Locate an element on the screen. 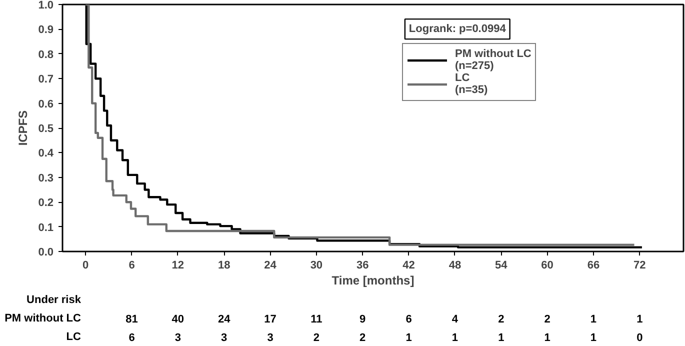  x-tick-label: 60 is located at coordinates (547, 266).